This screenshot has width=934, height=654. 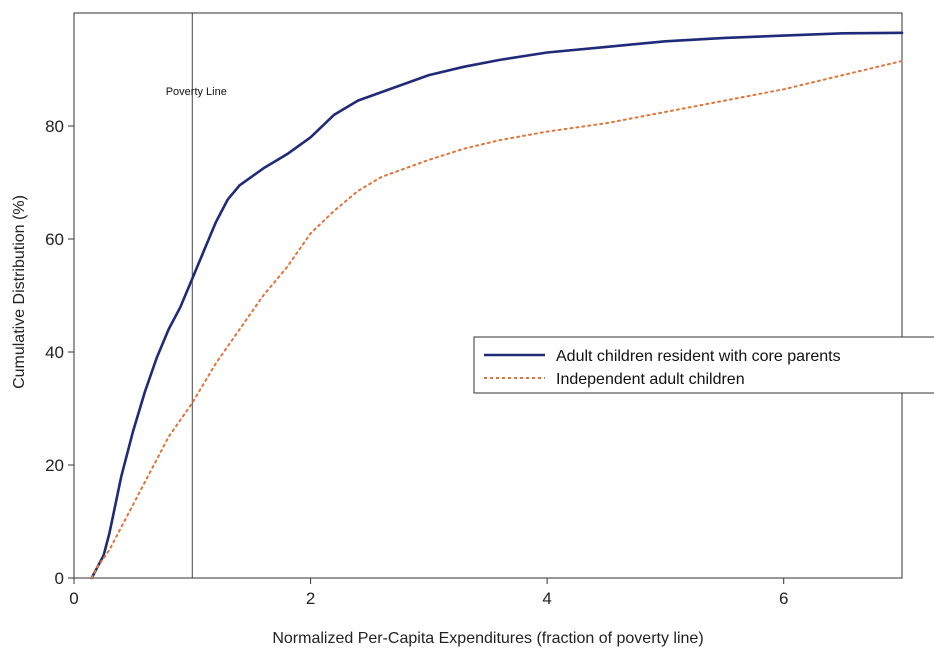 What do you see at coordinates (19, 292) in the screenshot?
I see `y-axis-title: Cumulative Distribution (%)` at bounding box center [19, 292].